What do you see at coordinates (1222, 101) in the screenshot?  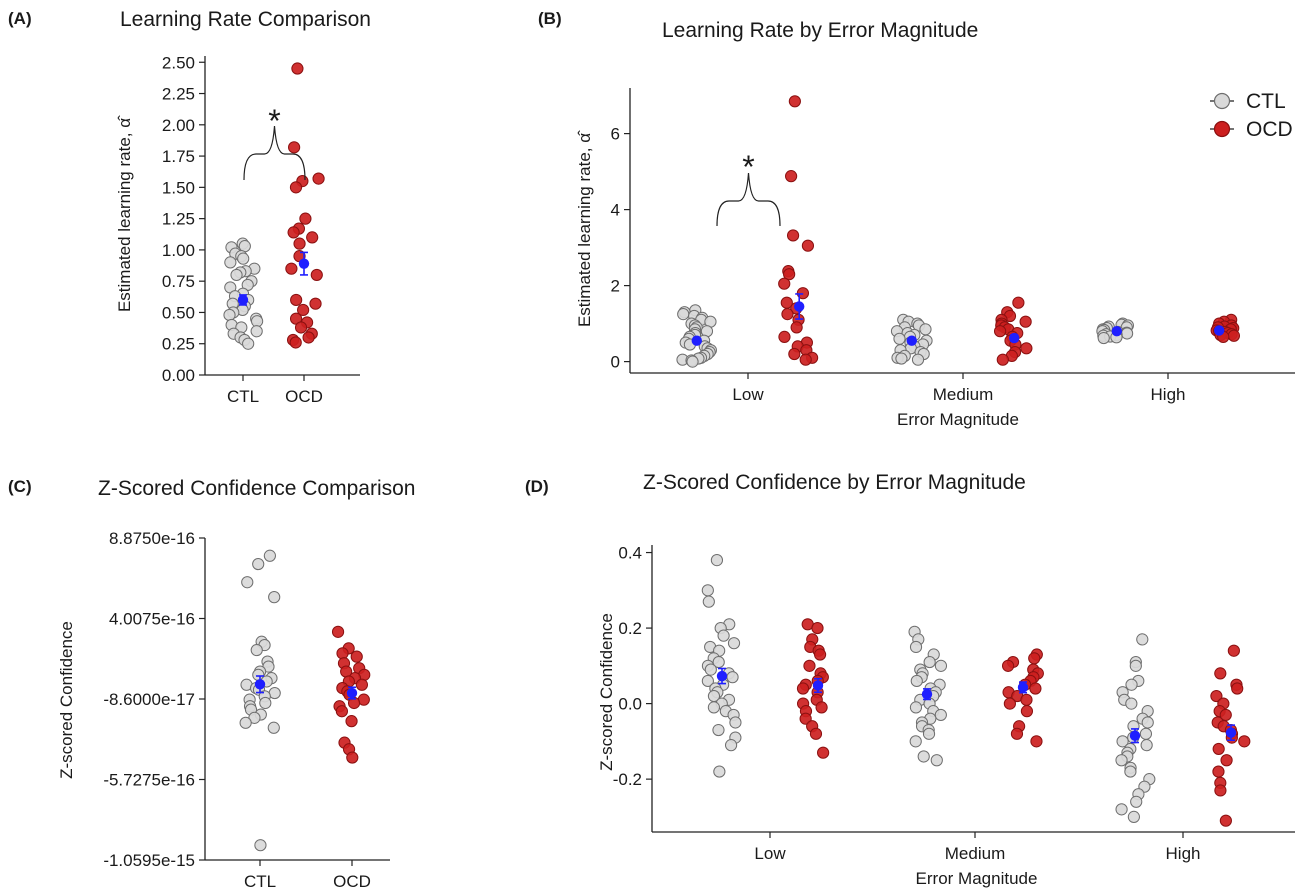 I see `legend-ctl-marker` at bounding box center [1222, 101].